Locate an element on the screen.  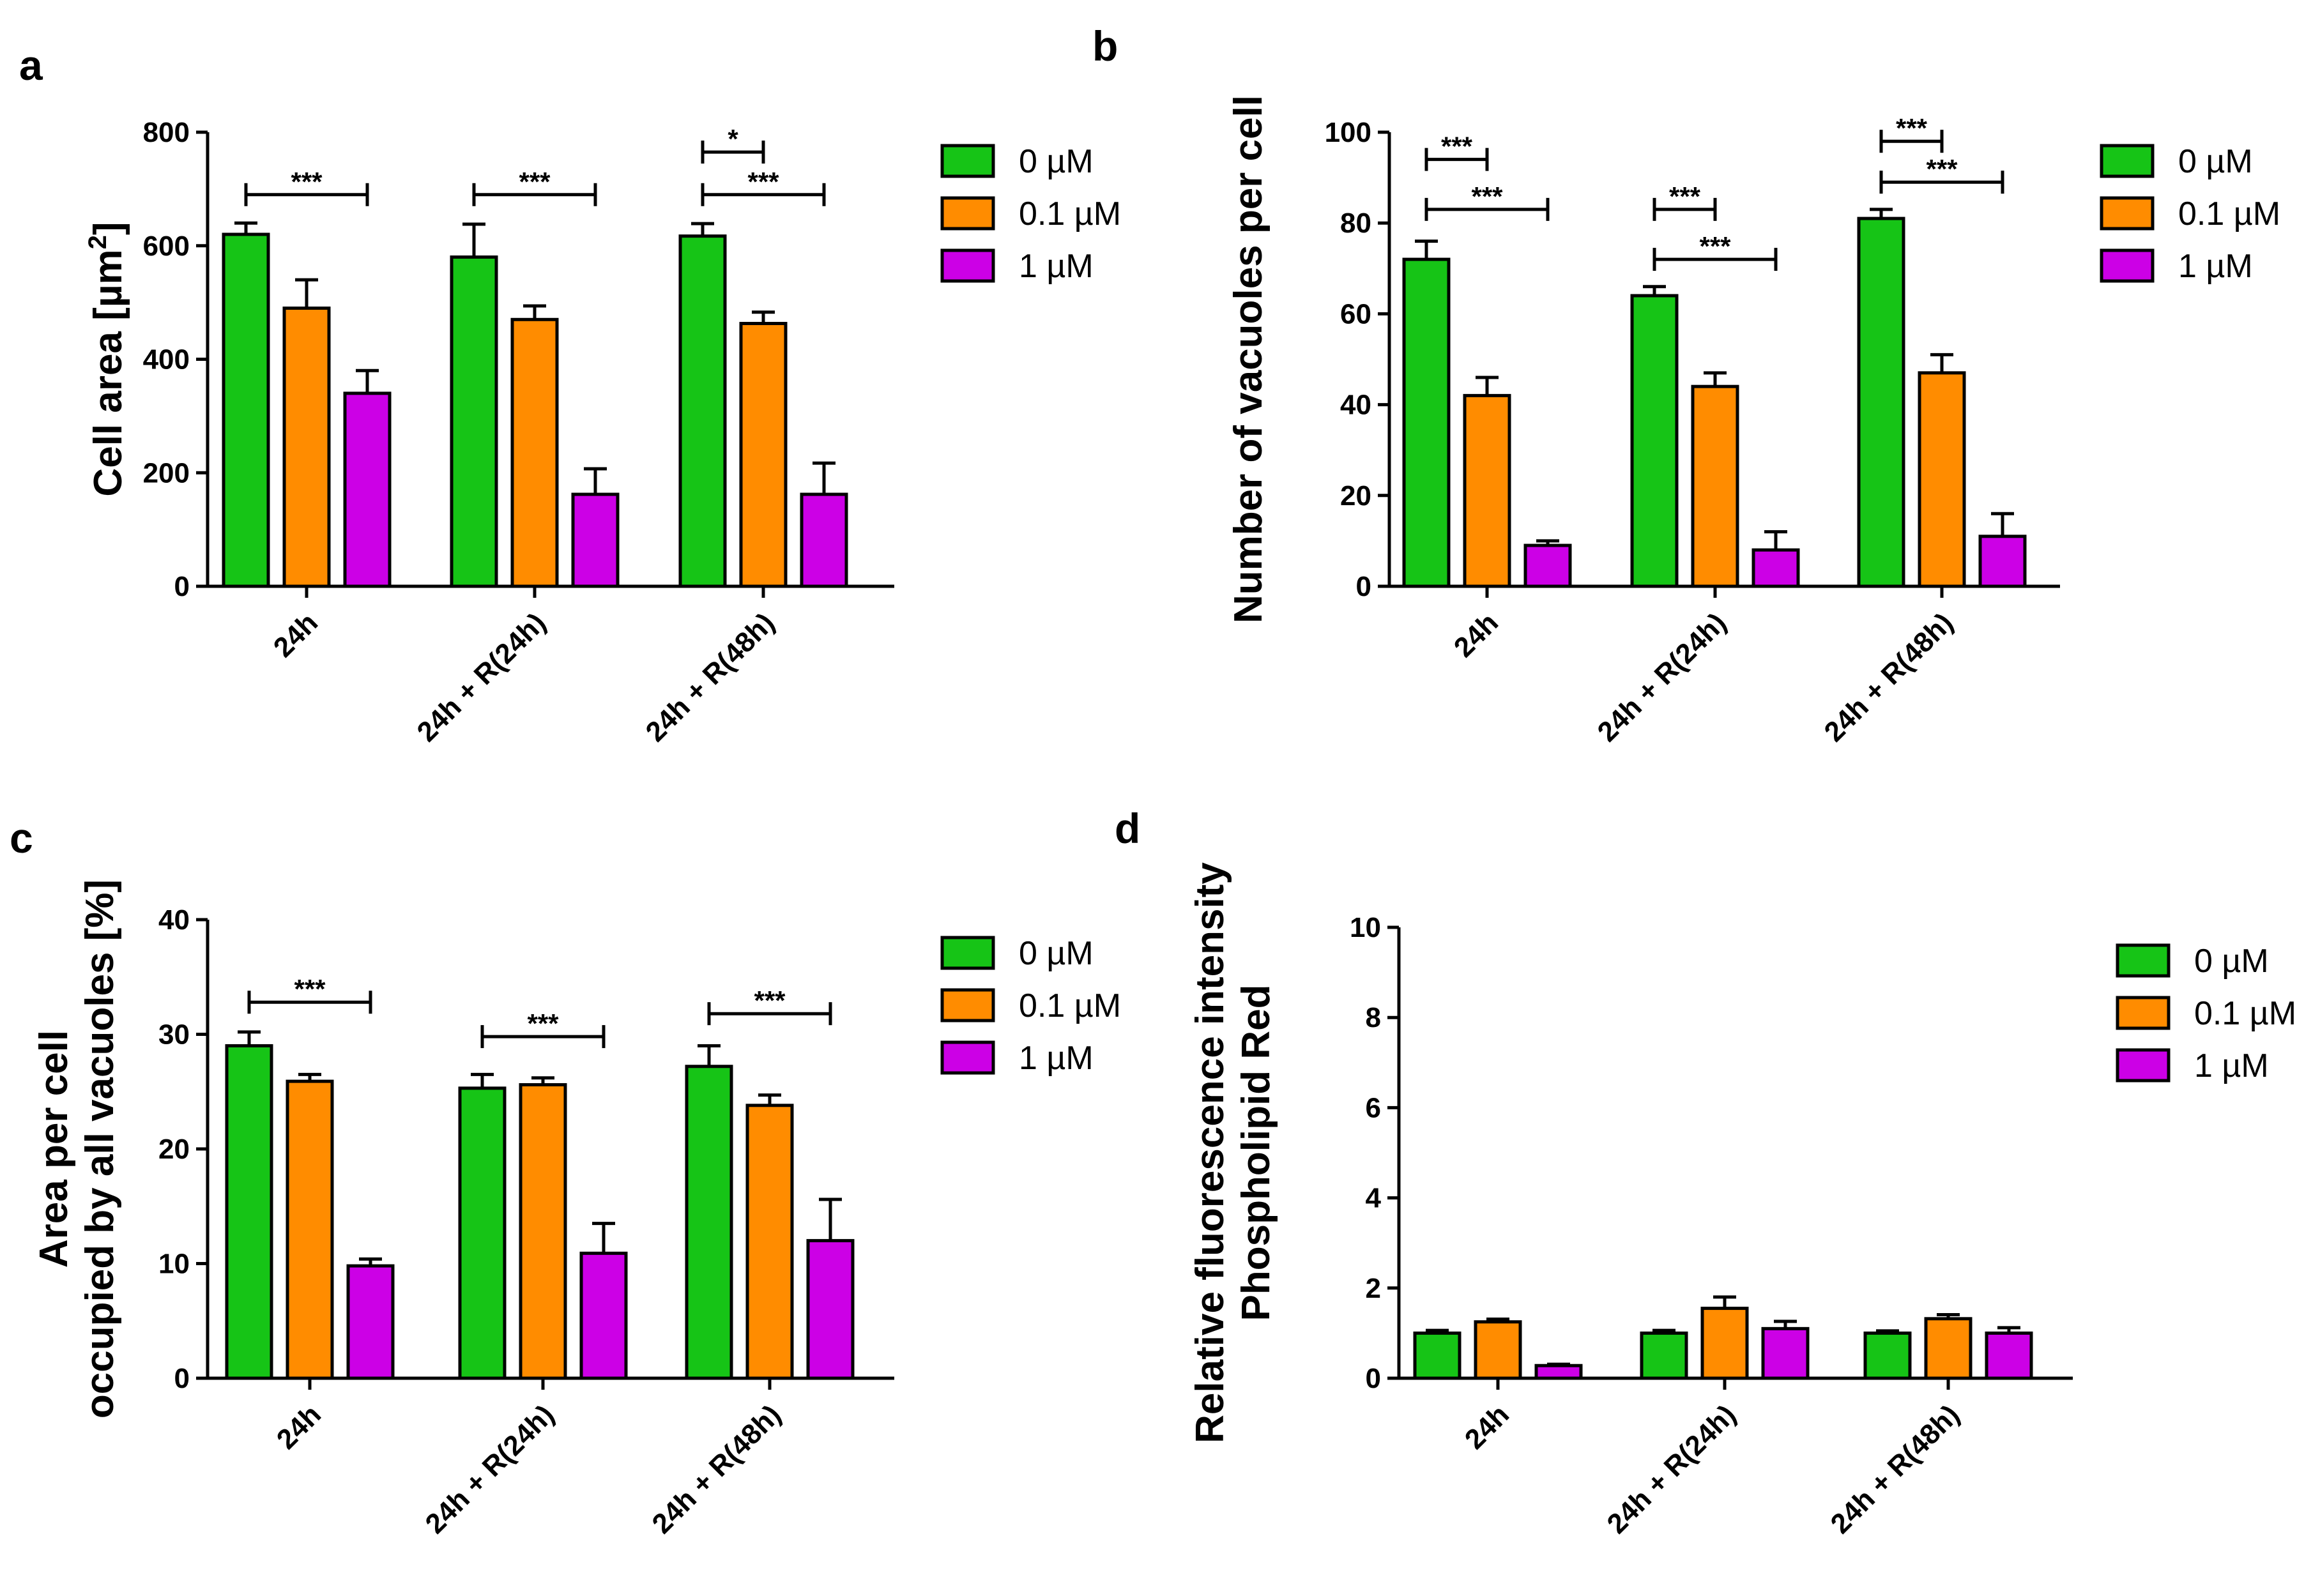
y-axis-label-text: Cell area [µm is located at coordinates (108, 372).